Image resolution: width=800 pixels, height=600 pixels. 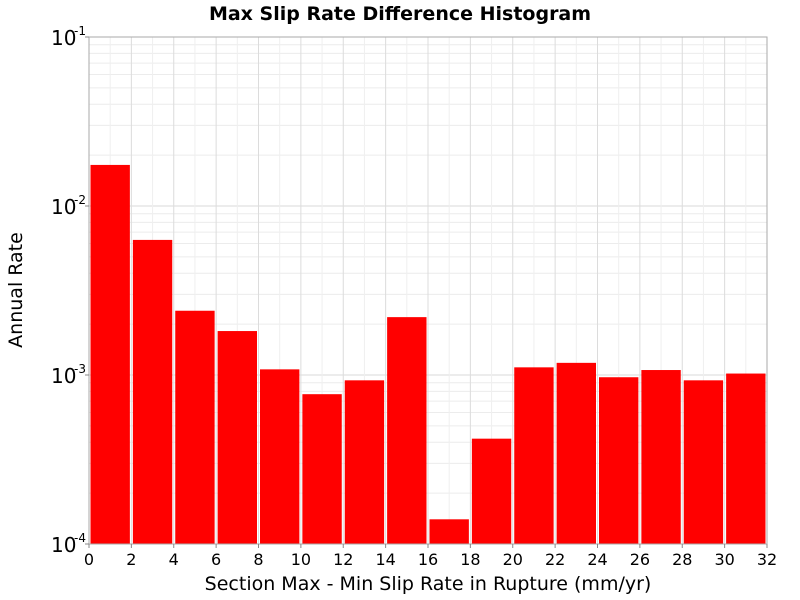 I want to click on y-tick-label: 10⁻⁴, so click(x=68, y=544).